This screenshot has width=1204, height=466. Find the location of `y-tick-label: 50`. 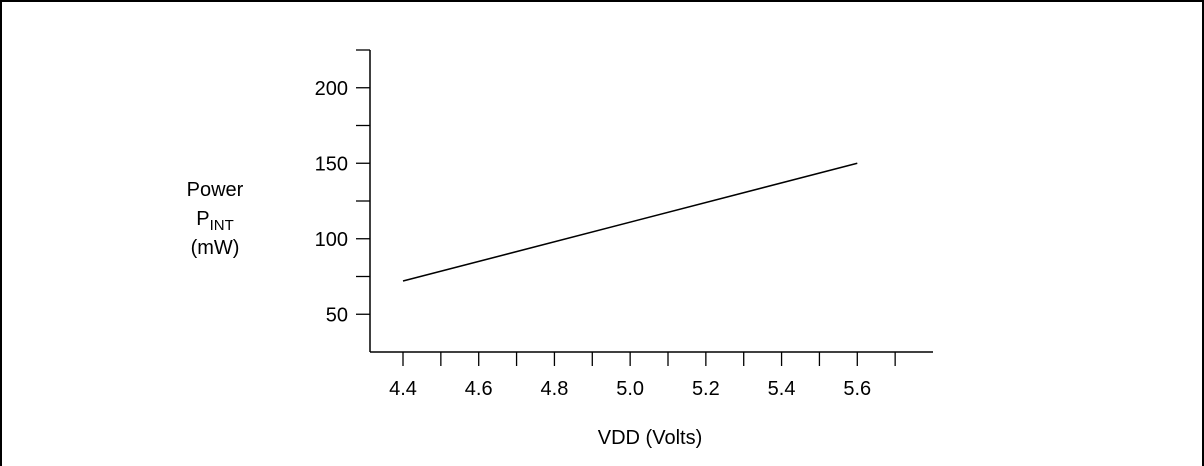

y-tick-label: 50 is located at coordinates (337, 315).